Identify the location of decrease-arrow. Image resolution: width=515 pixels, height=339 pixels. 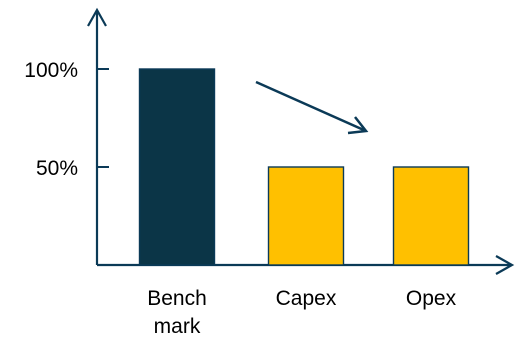
(312, 107).